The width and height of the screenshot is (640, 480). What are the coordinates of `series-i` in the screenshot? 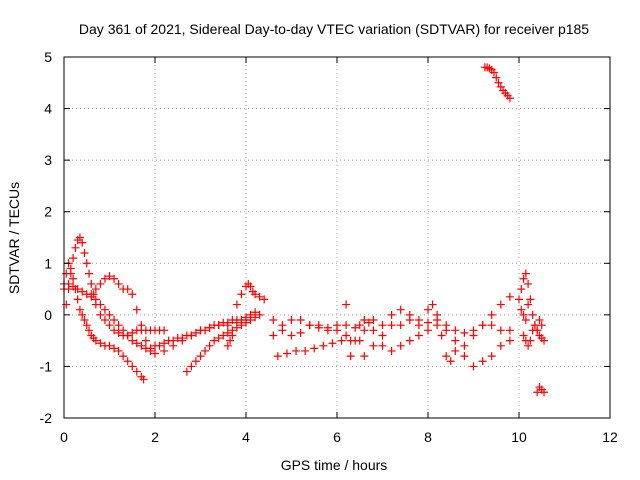 It's located at (497, 83).